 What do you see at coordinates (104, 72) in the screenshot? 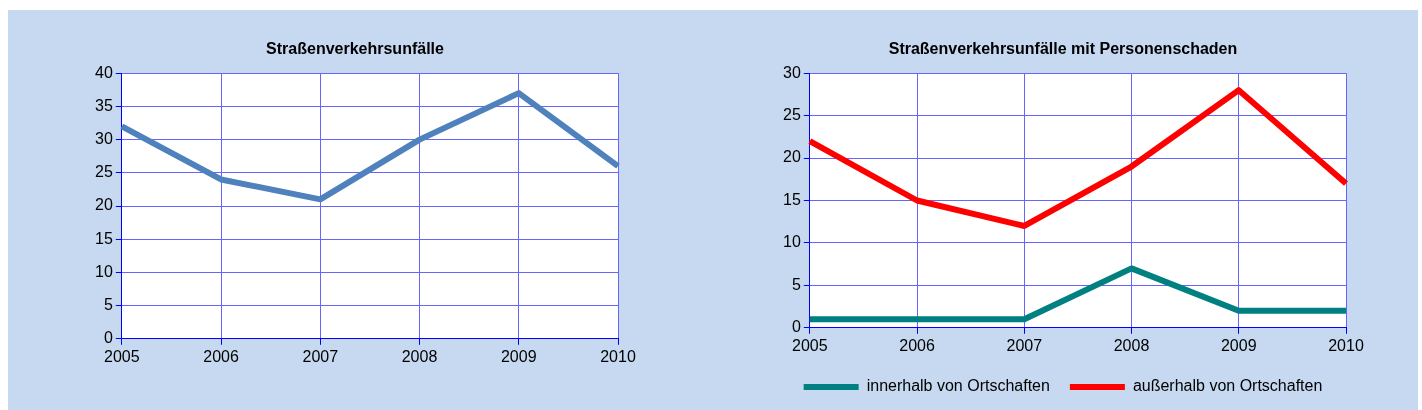
I see `y-tick-label: 40` at bounding box center [104, 72].